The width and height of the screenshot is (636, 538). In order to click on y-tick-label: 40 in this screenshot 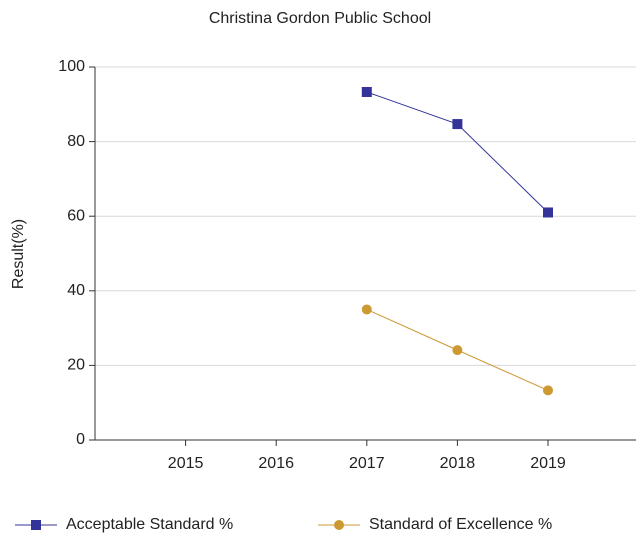, I will do `click(76, 290)`.